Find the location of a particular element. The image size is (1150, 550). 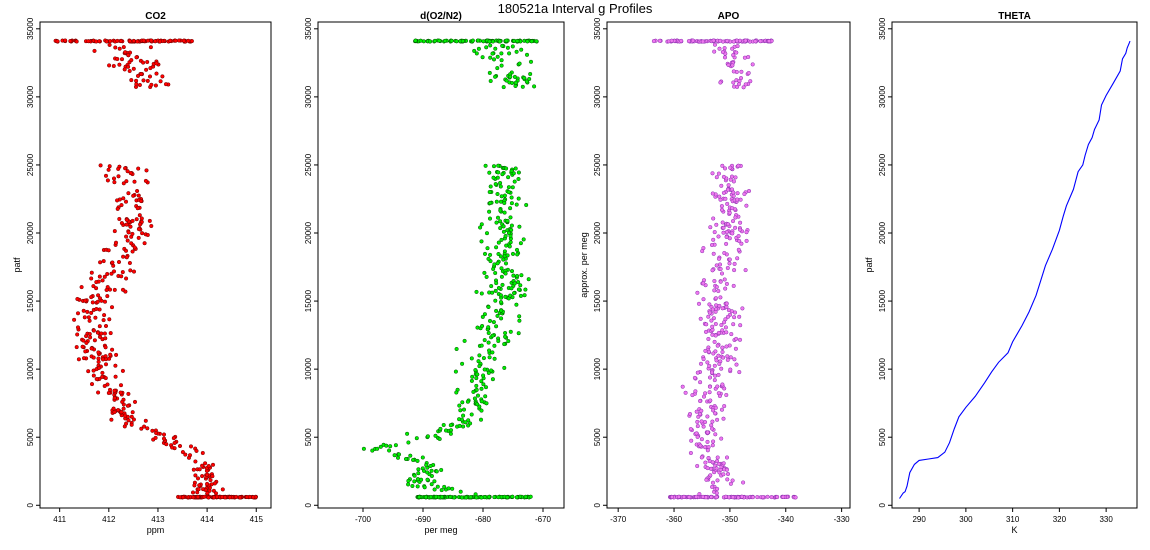

y-tick-label: 10000 is located at coordinates (30, 368).